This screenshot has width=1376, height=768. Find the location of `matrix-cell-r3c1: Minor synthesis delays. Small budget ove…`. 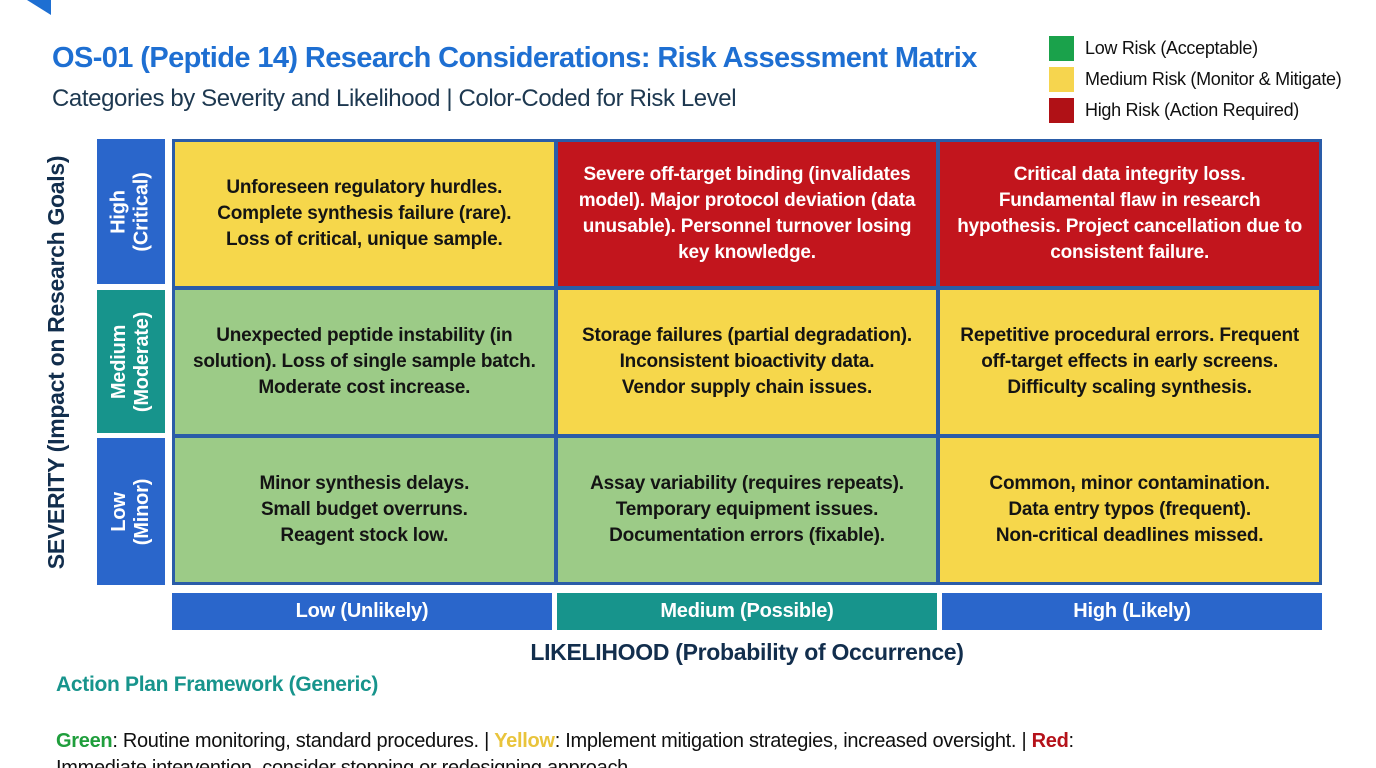

matrix-cell-r3c1: Minor synthesis delays. Small budget ove… is located at coordinates (364, 510).